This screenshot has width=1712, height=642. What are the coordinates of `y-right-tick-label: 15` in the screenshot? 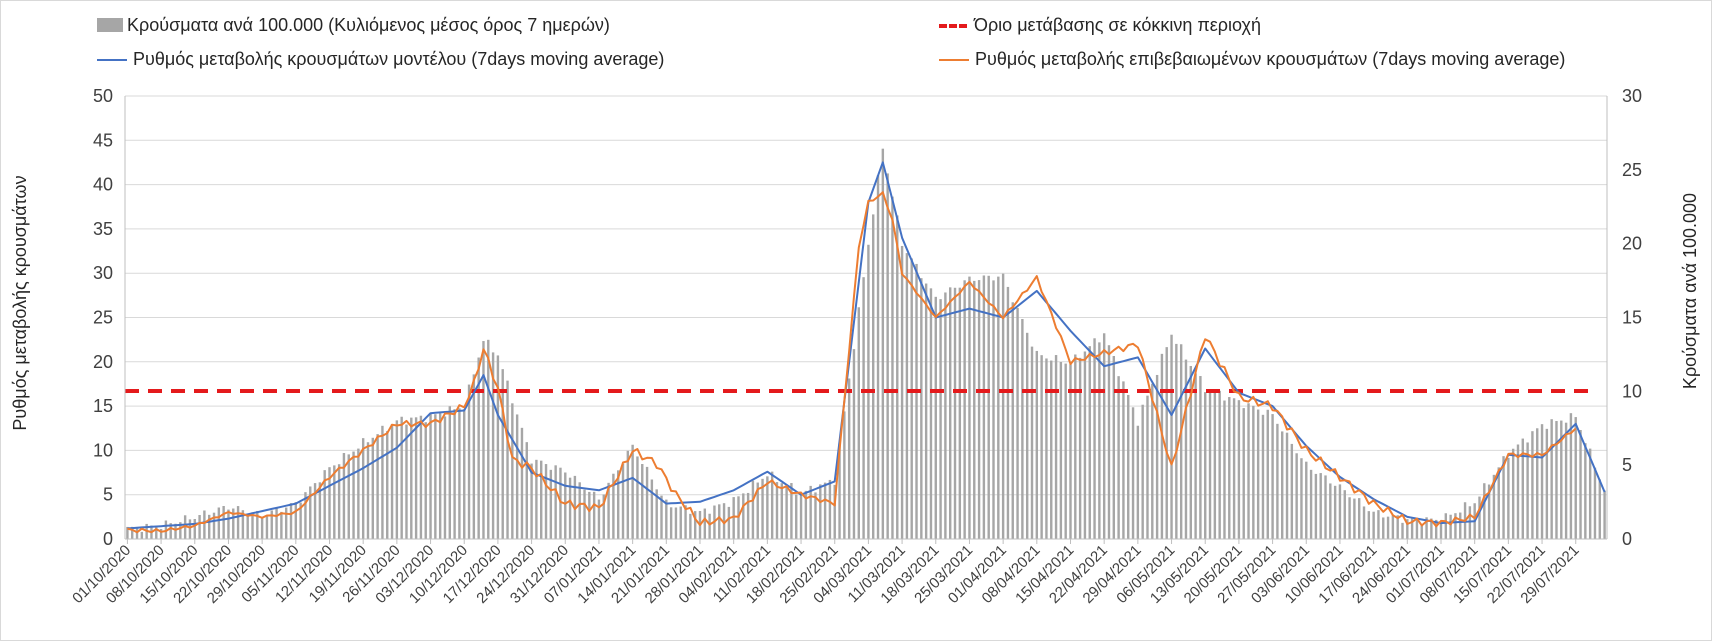 It's located at (1632, 318).